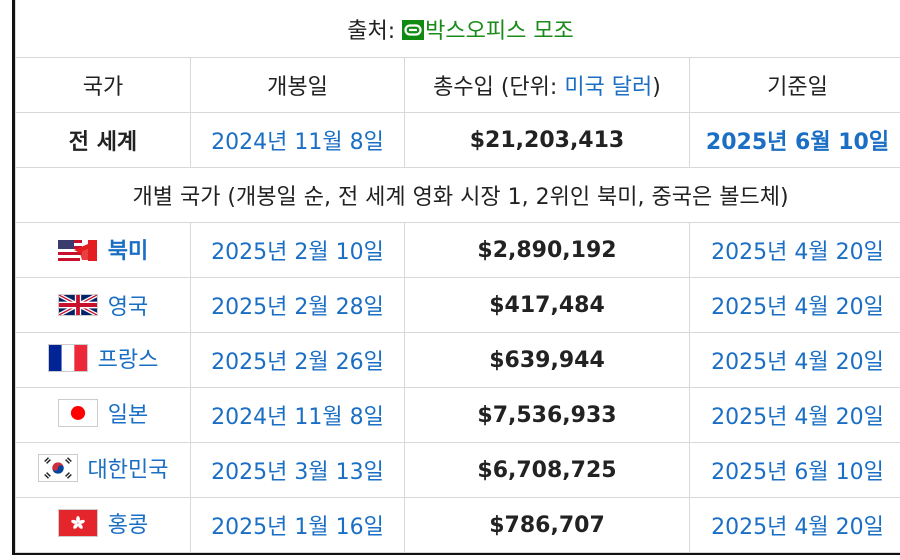 This screenshot has height=560, width=900. I want to click on header-gross-suffix: ), so click(656, 87).